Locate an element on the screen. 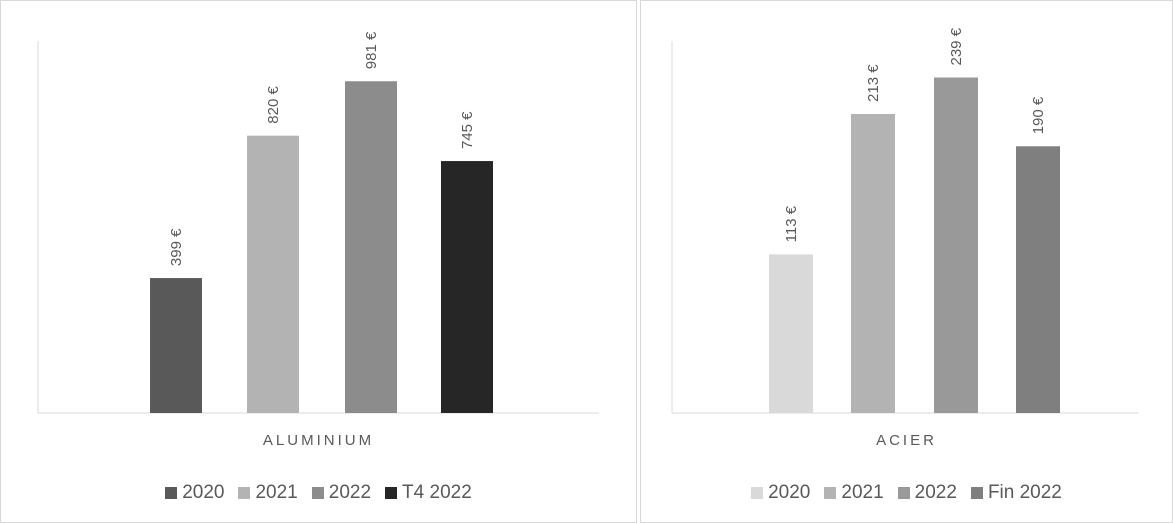 This screenshot has width=1173, height=524. data-label: 190 € is located at coordinates (1038, 115).